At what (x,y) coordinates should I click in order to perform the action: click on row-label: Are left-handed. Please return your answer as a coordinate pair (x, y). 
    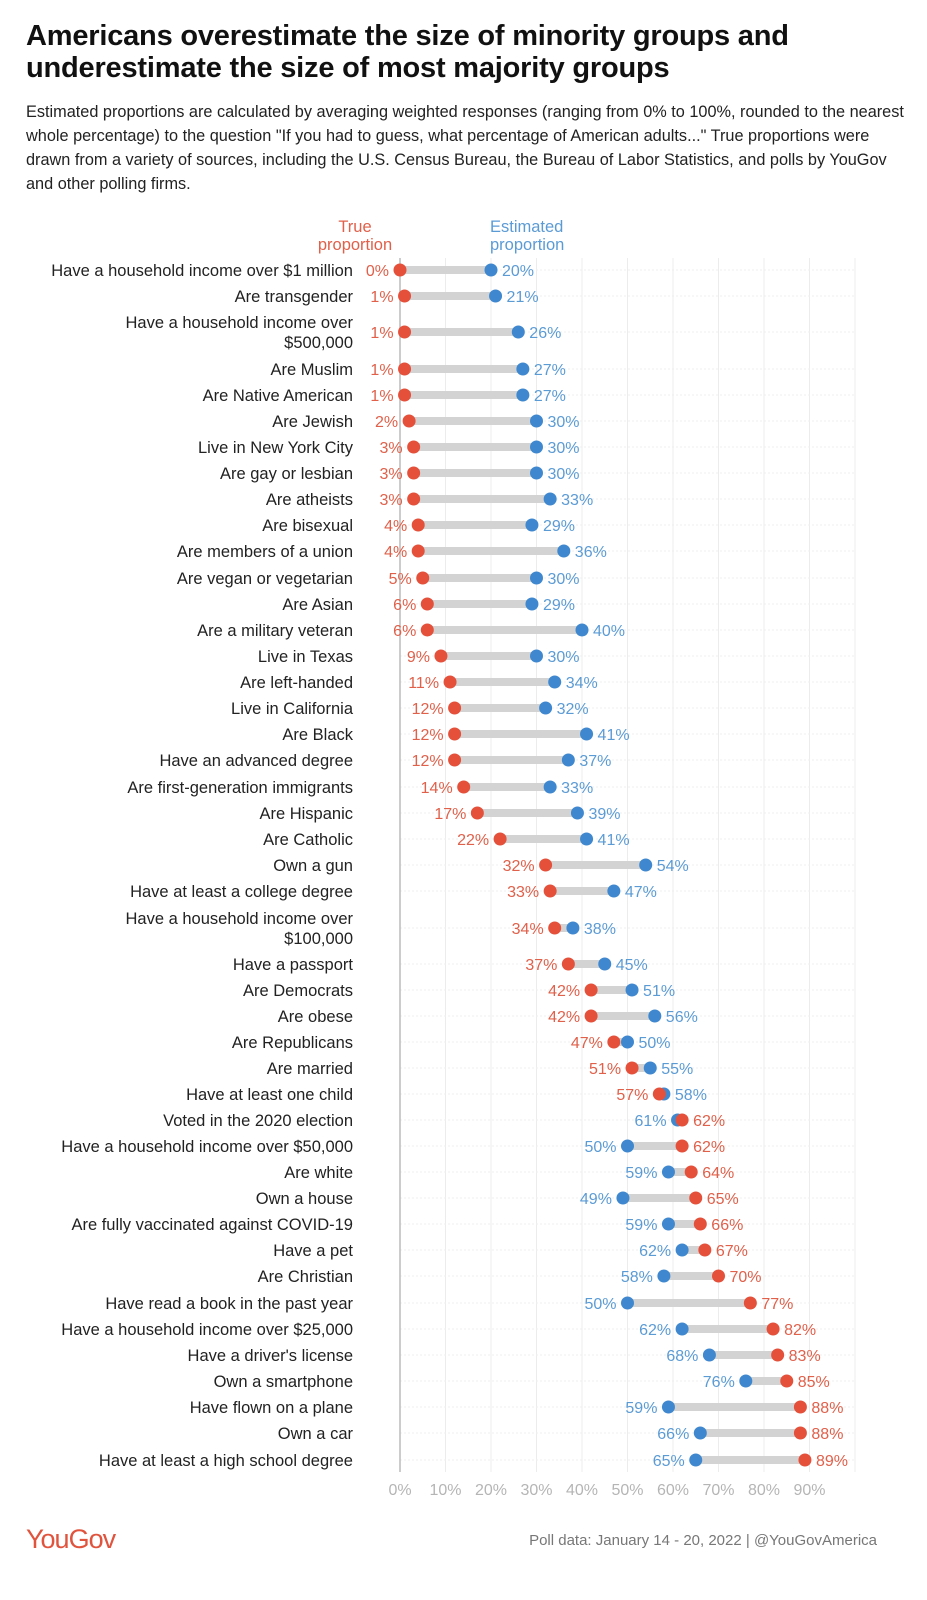
    Looking at the image, I should click on (296, 683).